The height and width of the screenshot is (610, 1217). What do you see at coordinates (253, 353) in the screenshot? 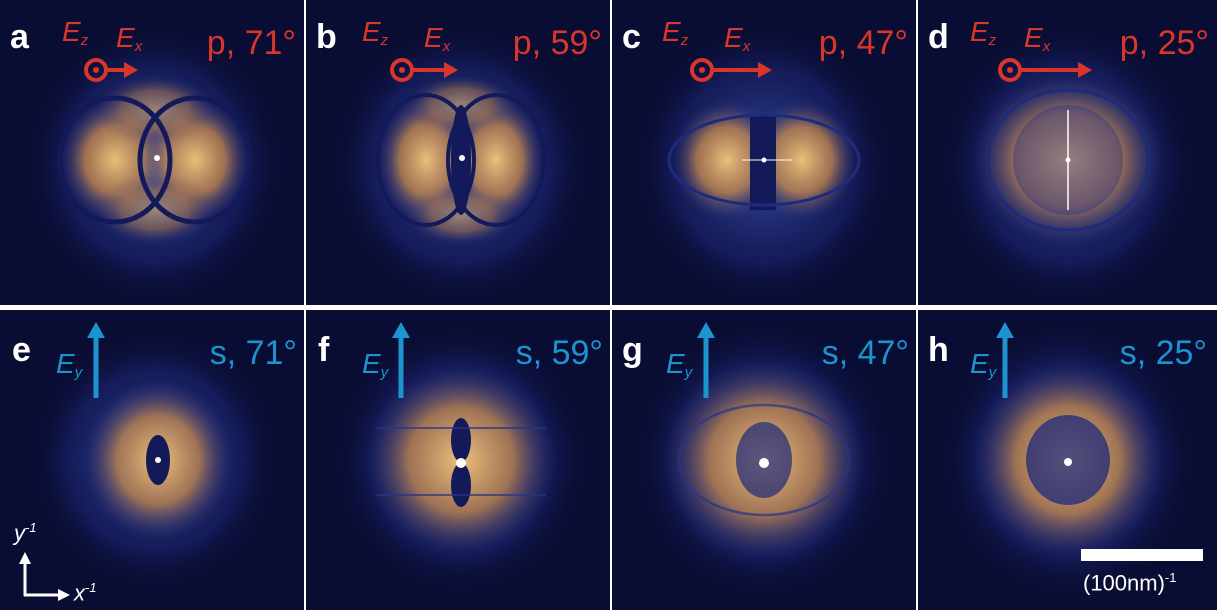
I see `panel-angle-label: s, 71°` at bounding box center [253, 353].